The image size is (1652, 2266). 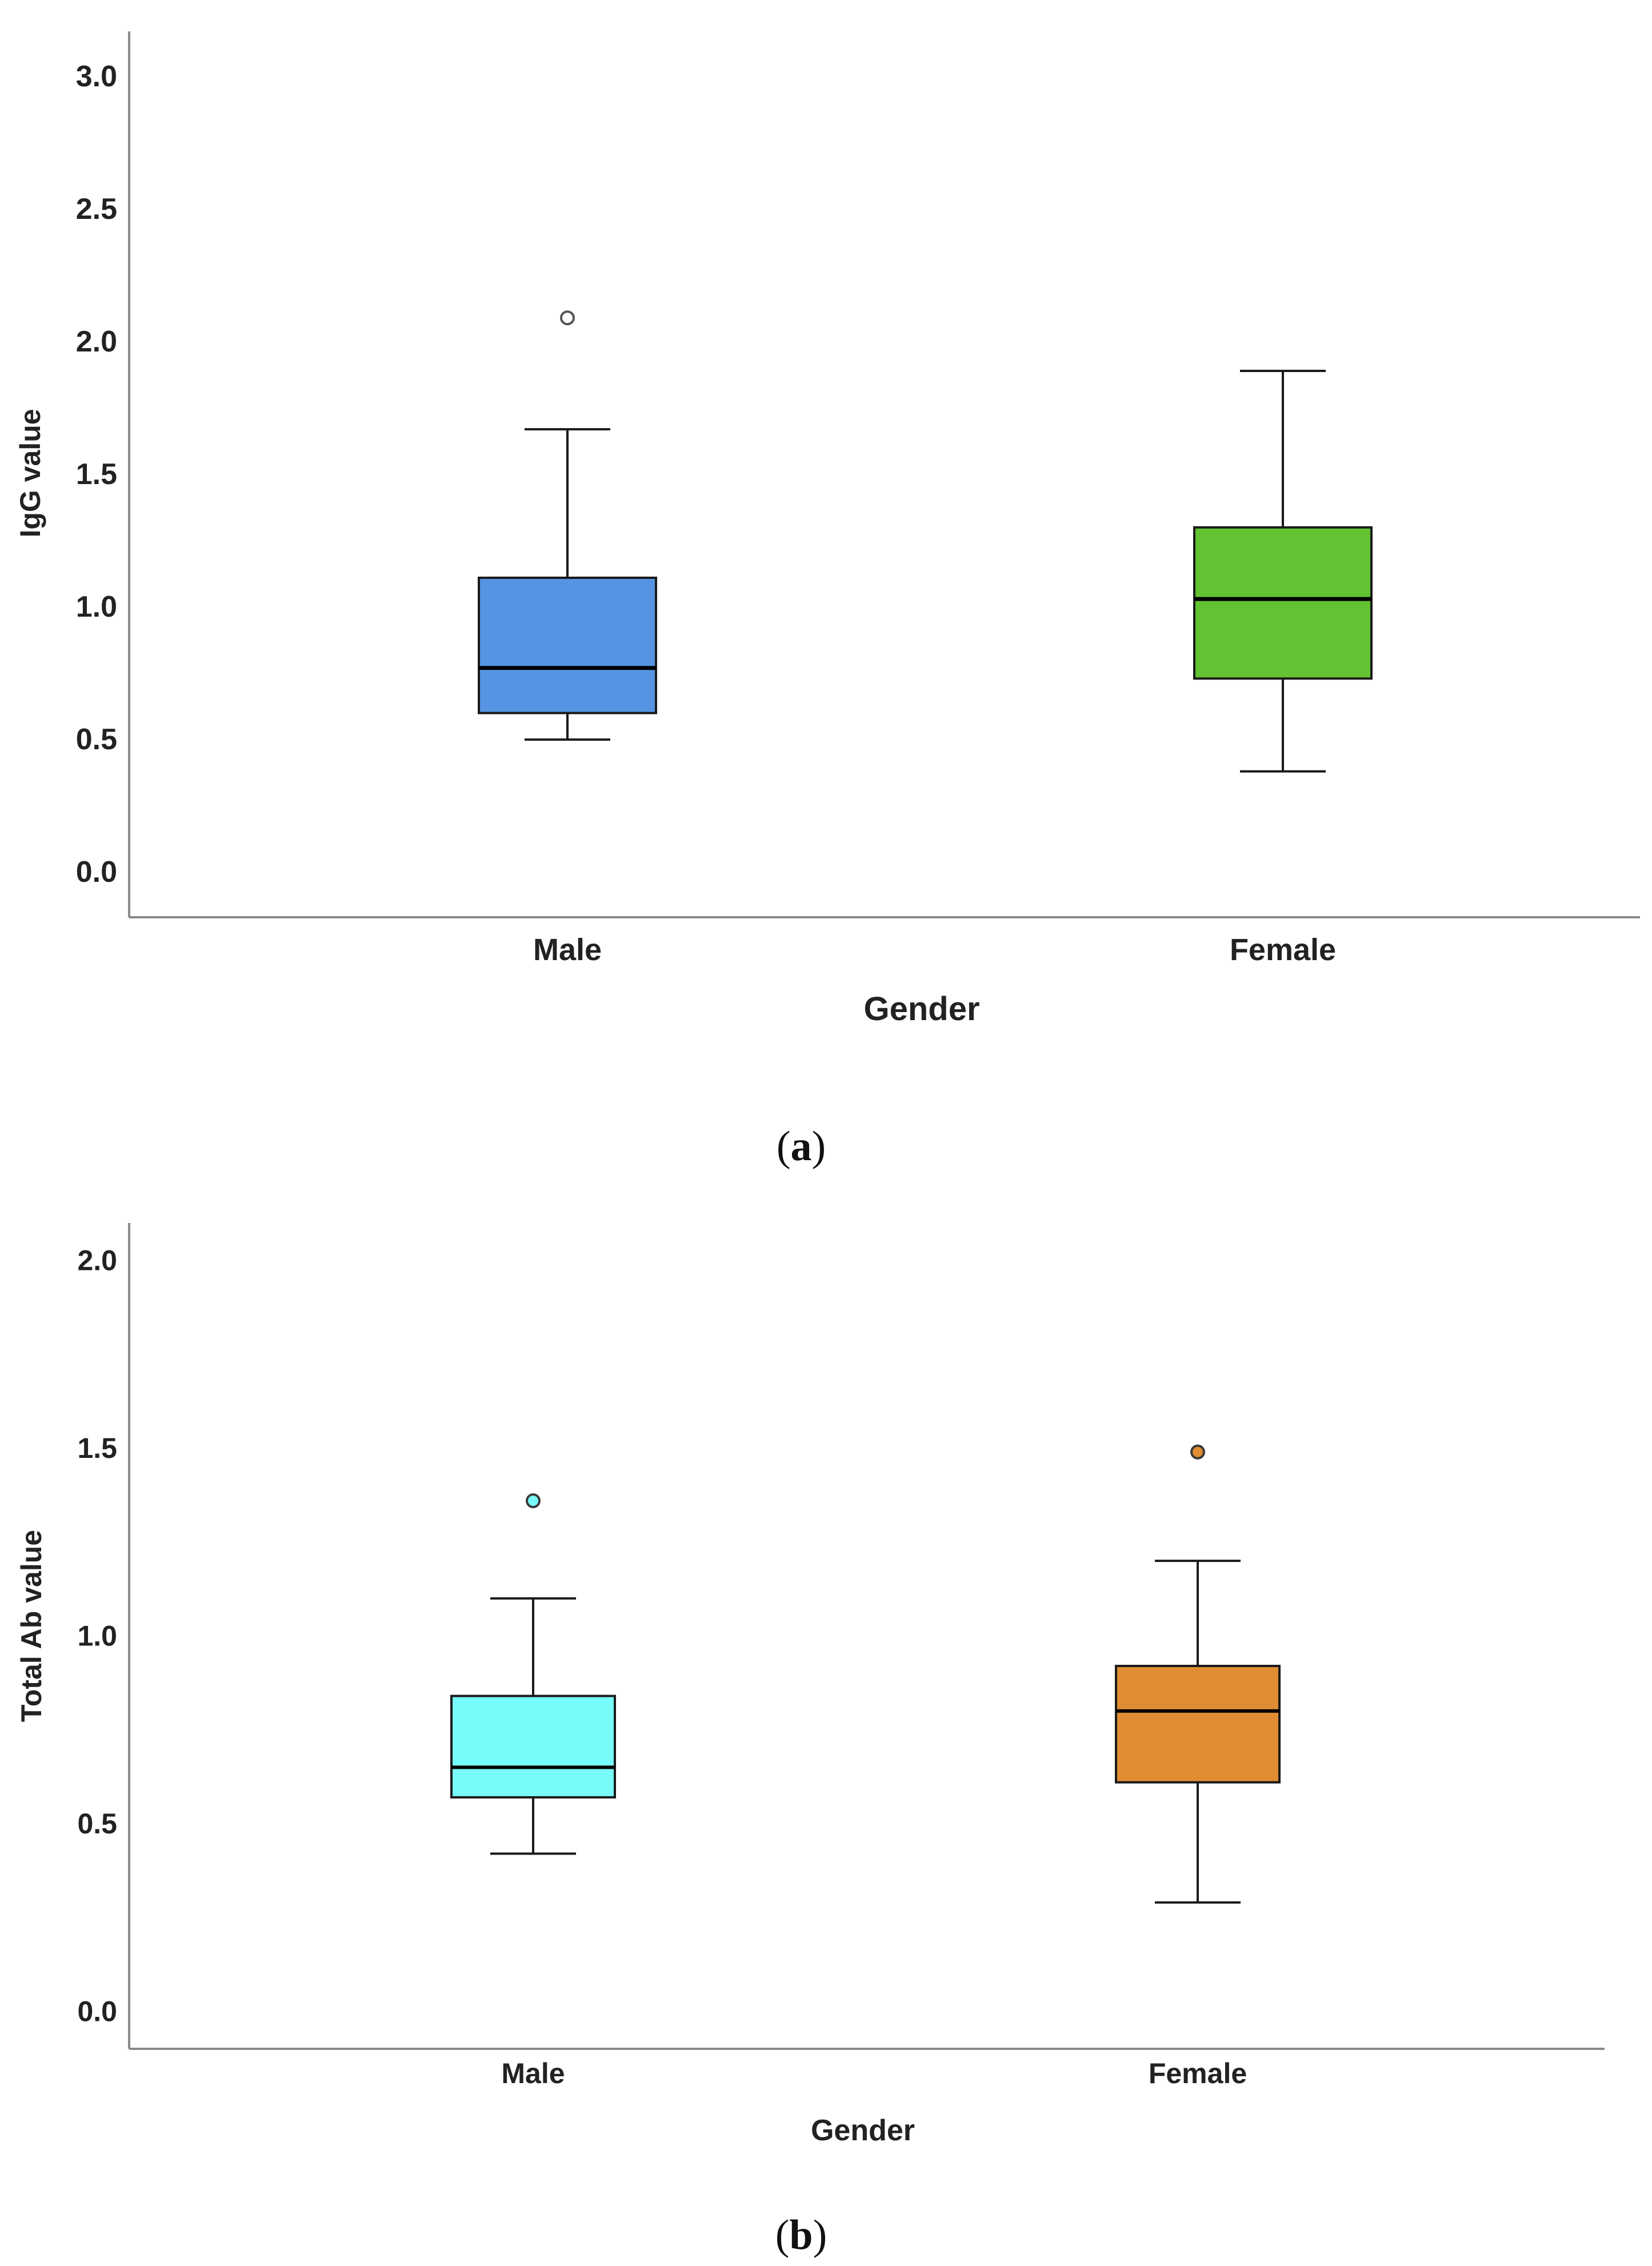 What do you see at coordinates (30, 473) in the screenshot?
I see `y-axis-title-a: IgG value` at bounding box center [30, 473].